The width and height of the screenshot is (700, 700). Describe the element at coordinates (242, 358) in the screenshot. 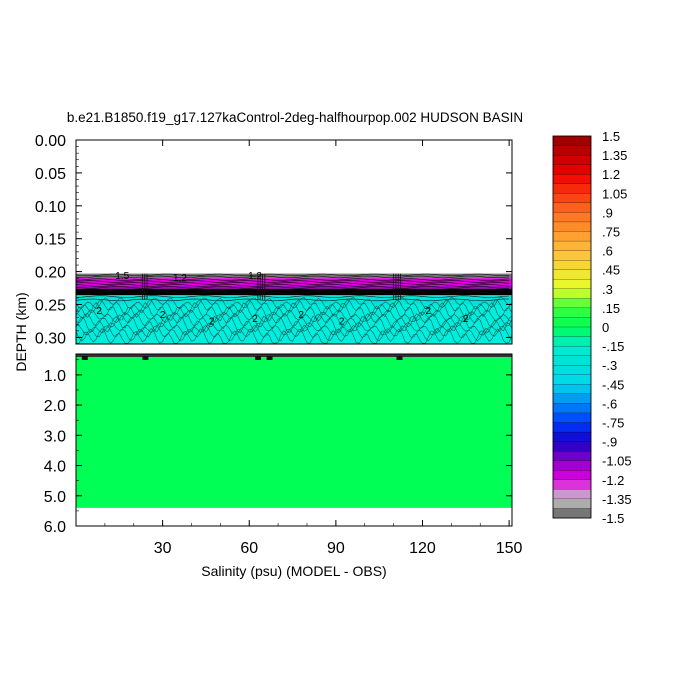

I see `lower-contour-lines` at that location.